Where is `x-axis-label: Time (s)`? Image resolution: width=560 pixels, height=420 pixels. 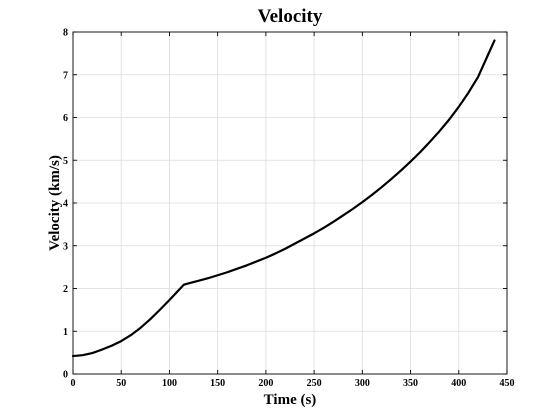 x-axis-label: Time (s) is located at coordinates (290, 400).